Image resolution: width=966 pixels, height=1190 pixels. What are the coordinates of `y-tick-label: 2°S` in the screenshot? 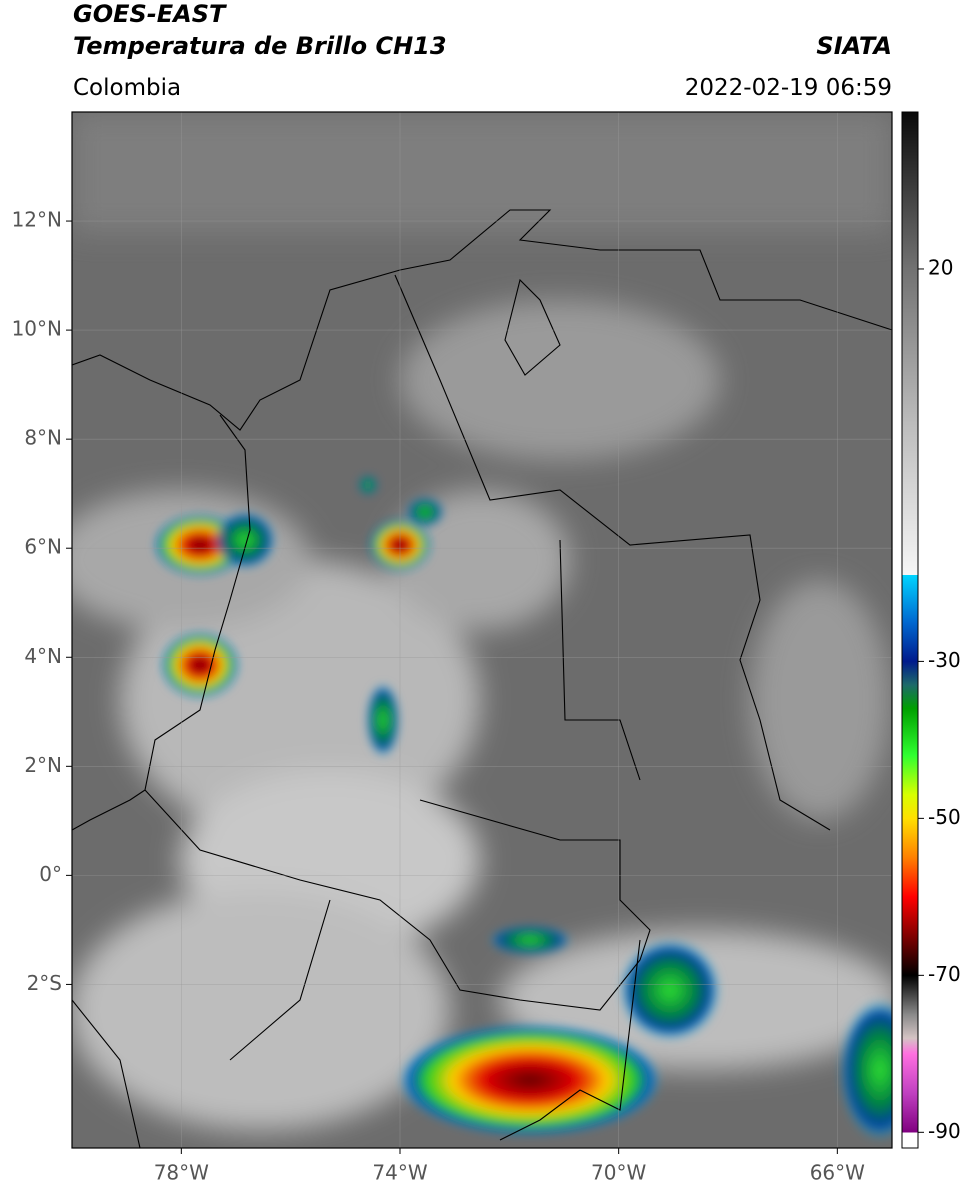 It's located at (44, 983).